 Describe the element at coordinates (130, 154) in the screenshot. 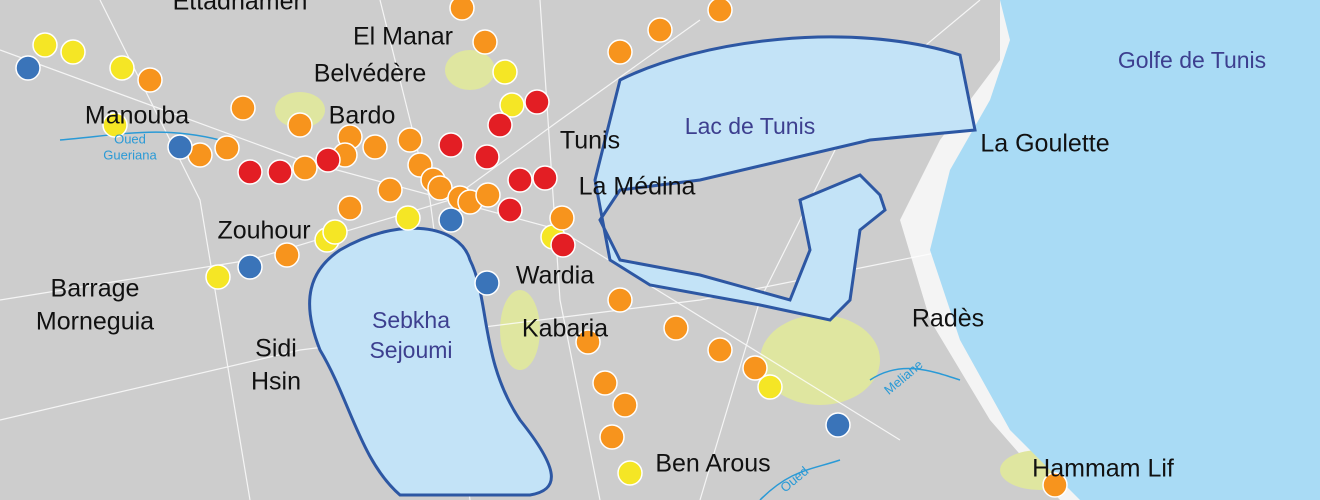

I see `river-label: Gueriana` at that location.